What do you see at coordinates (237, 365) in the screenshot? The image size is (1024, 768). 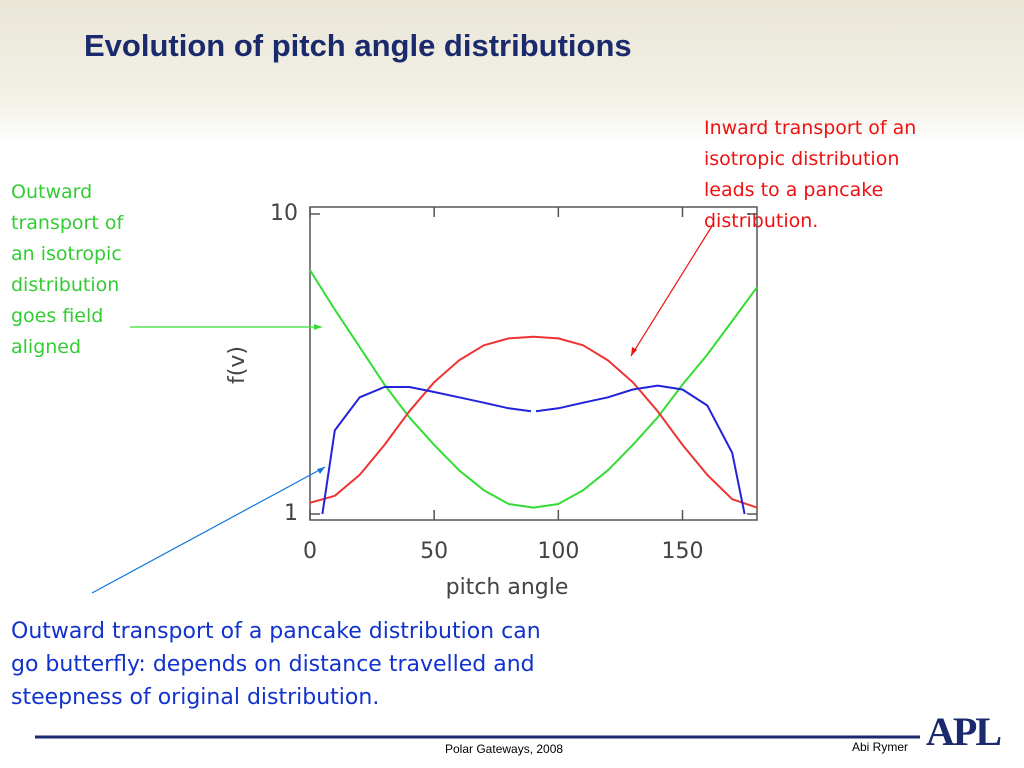 I see `y-axis-label: f(v)` at bounding box center [237, 365].